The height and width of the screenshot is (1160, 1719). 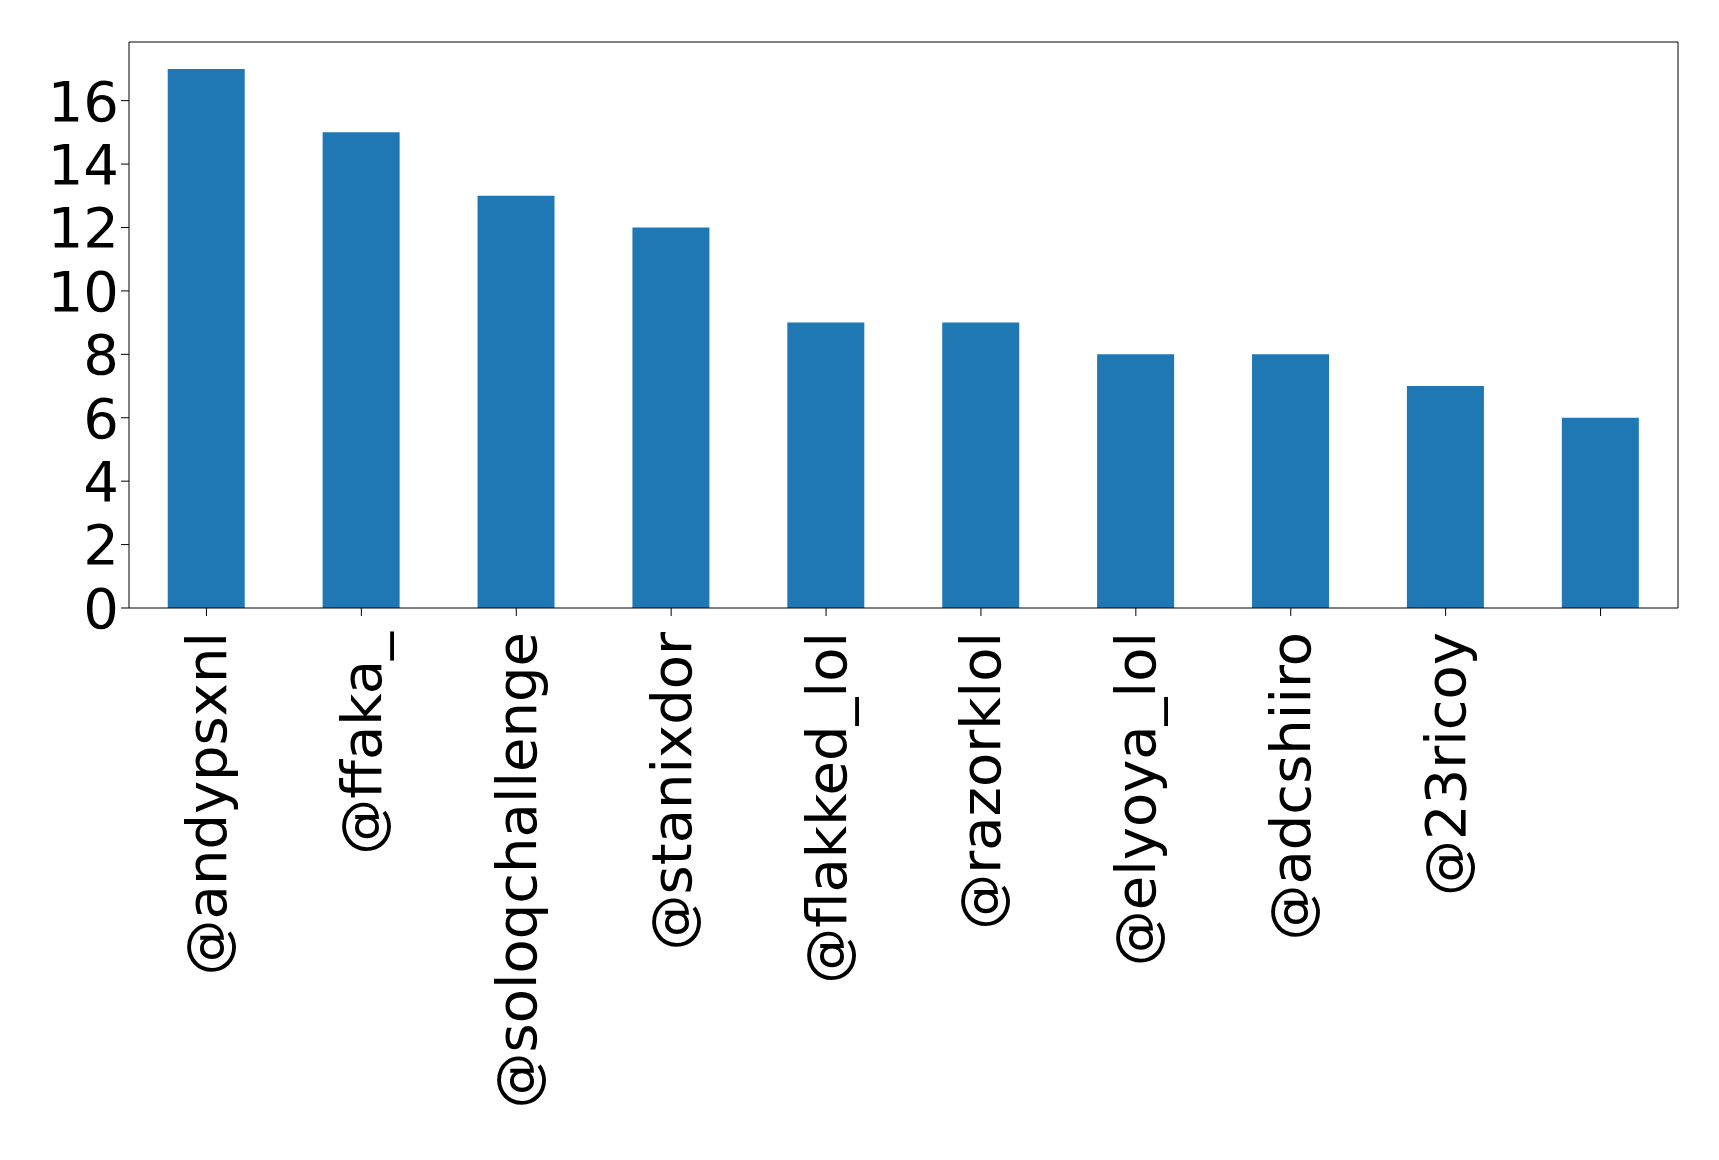 I want to click on y-tick-label: 12, so click(x=83, y=228).